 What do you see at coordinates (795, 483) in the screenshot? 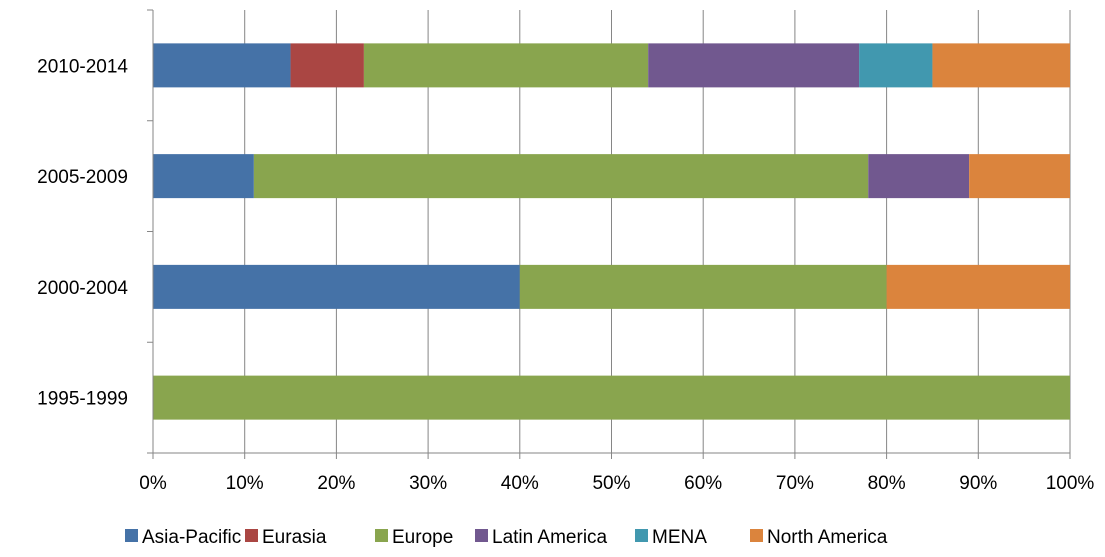
I see `x-tick-label: 70%` at bounding box center [795, 483].